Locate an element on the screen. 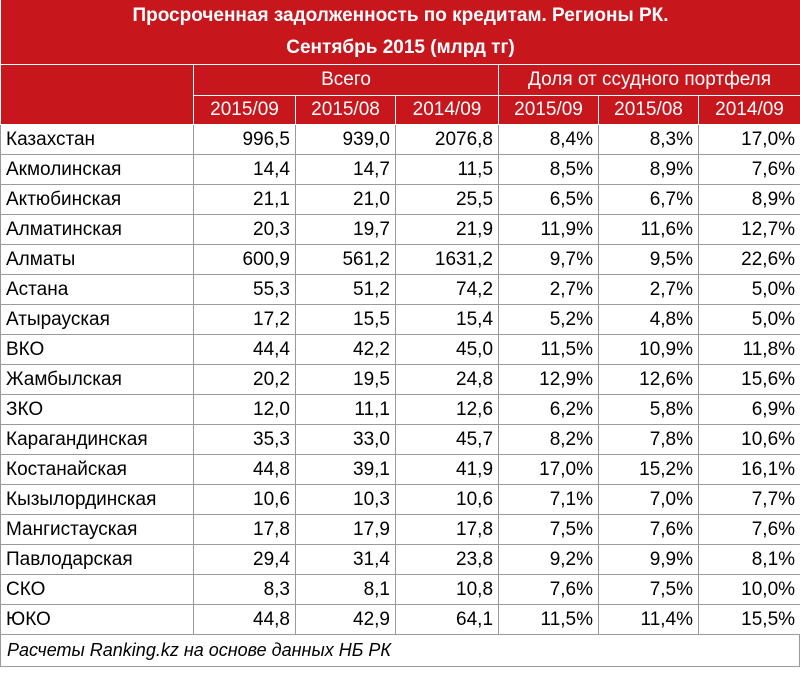  value-cell: 45,0 is located at coordinates (447, 349).